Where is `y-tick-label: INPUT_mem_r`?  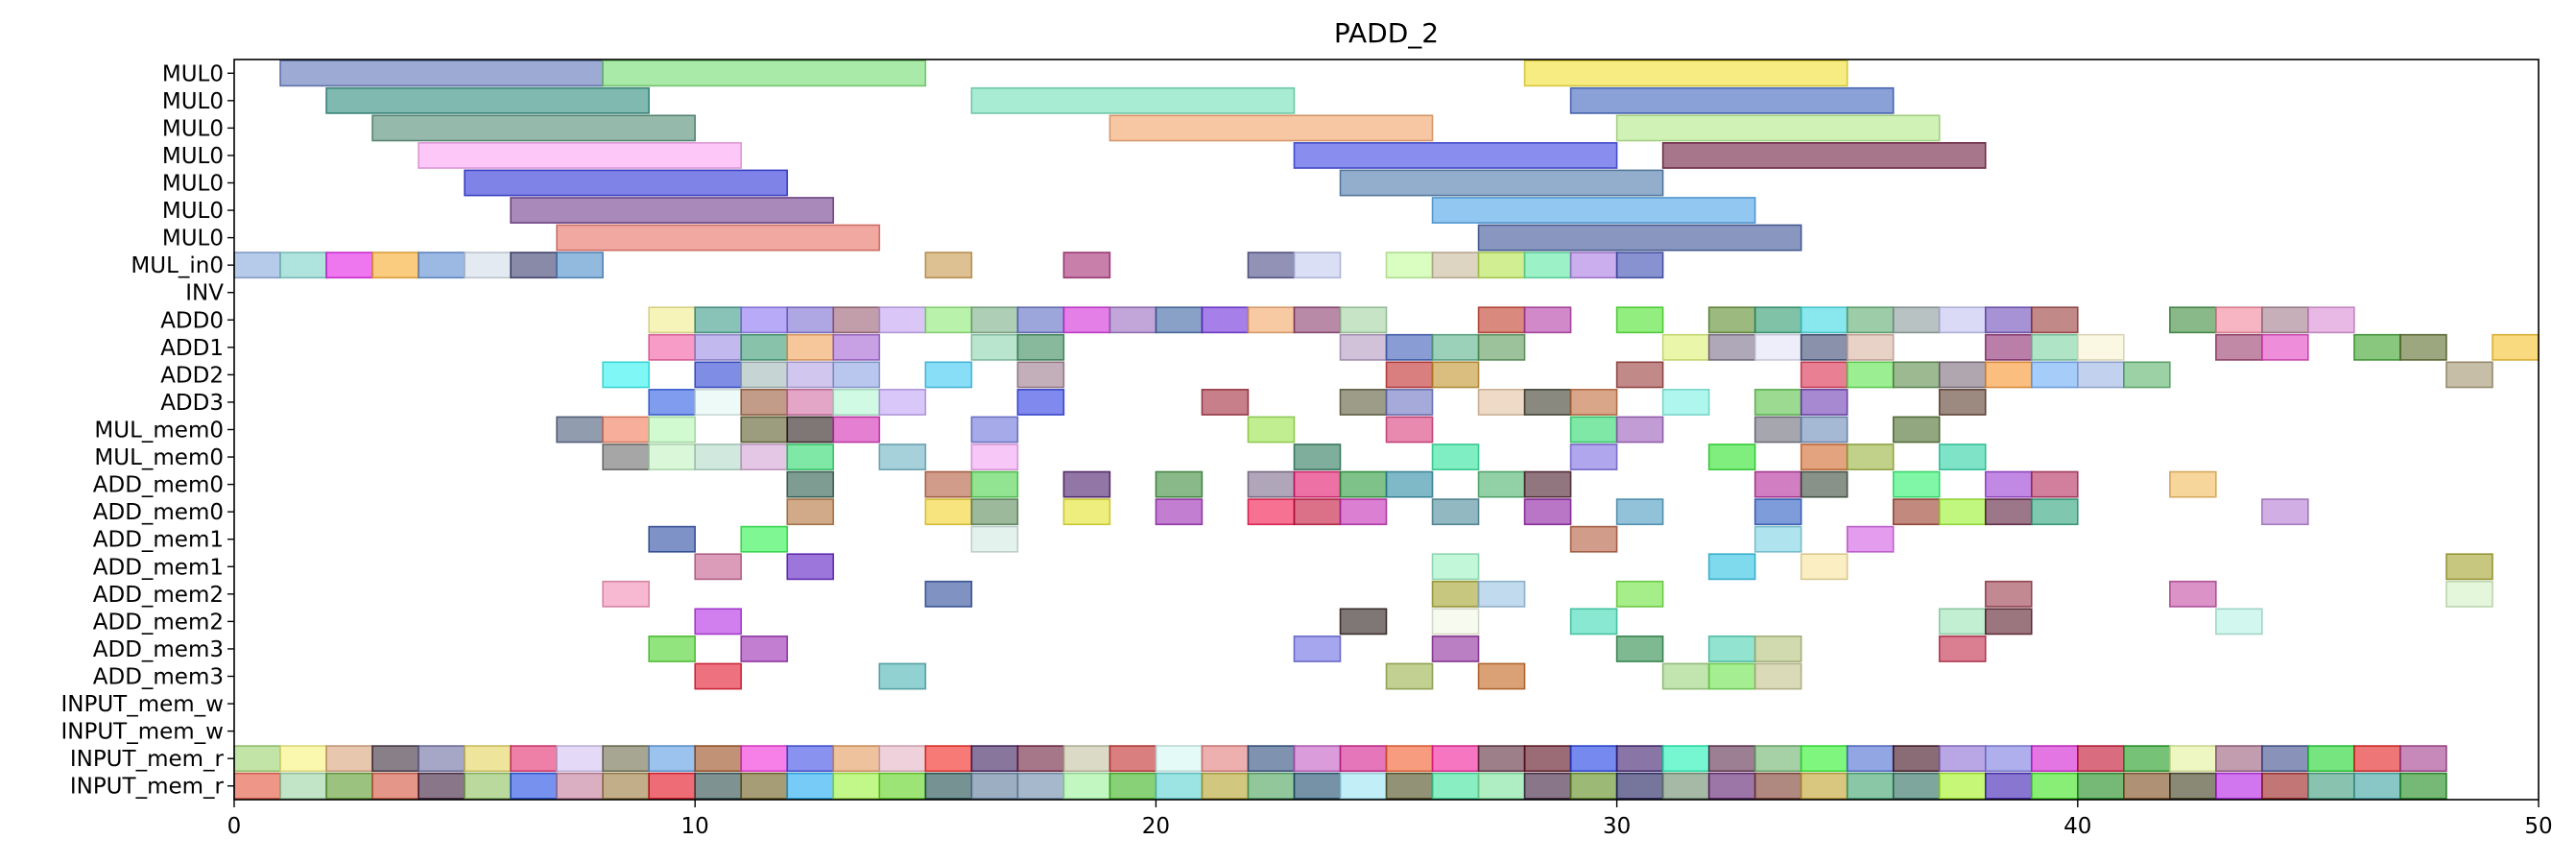
y-tick-label: INPUT_mem_r is located at coordinates (147, 760).